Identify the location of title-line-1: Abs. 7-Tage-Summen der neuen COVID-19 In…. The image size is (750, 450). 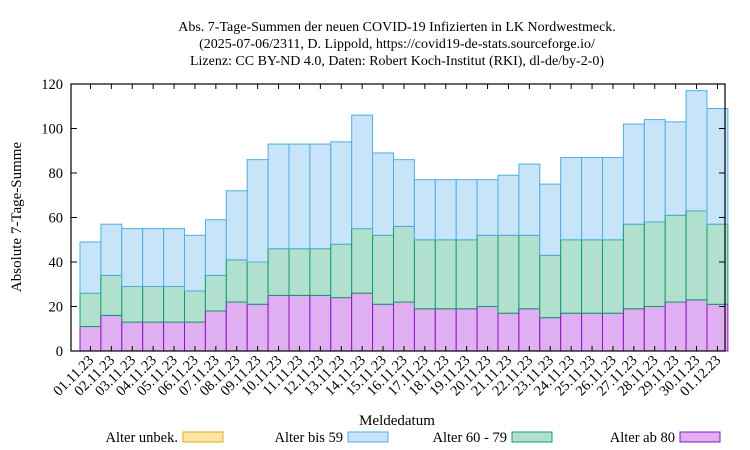
(397, 27).